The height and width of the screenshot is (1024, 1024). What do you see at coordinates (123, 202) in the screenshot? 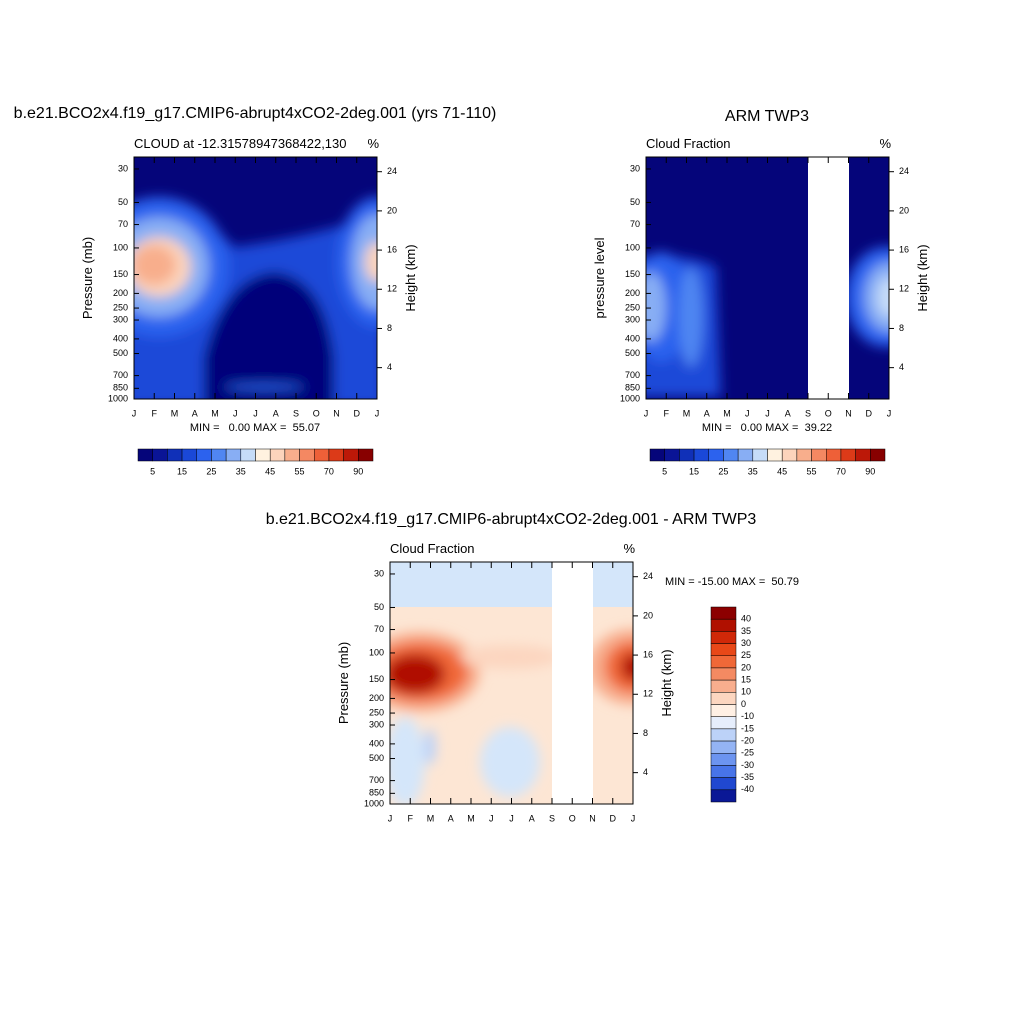
I see `y-tick-label: 50` at bounding box center [123, 202].